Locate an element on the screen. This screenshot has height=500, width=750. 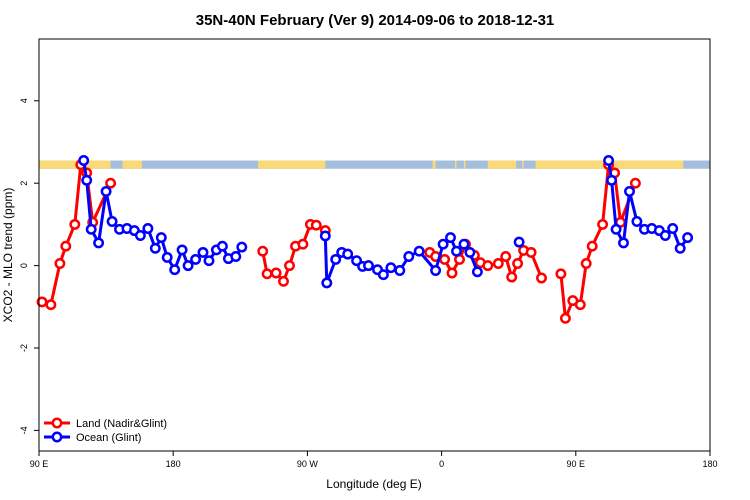
y-tick-label: 0 is located at coordinates (24, 265).